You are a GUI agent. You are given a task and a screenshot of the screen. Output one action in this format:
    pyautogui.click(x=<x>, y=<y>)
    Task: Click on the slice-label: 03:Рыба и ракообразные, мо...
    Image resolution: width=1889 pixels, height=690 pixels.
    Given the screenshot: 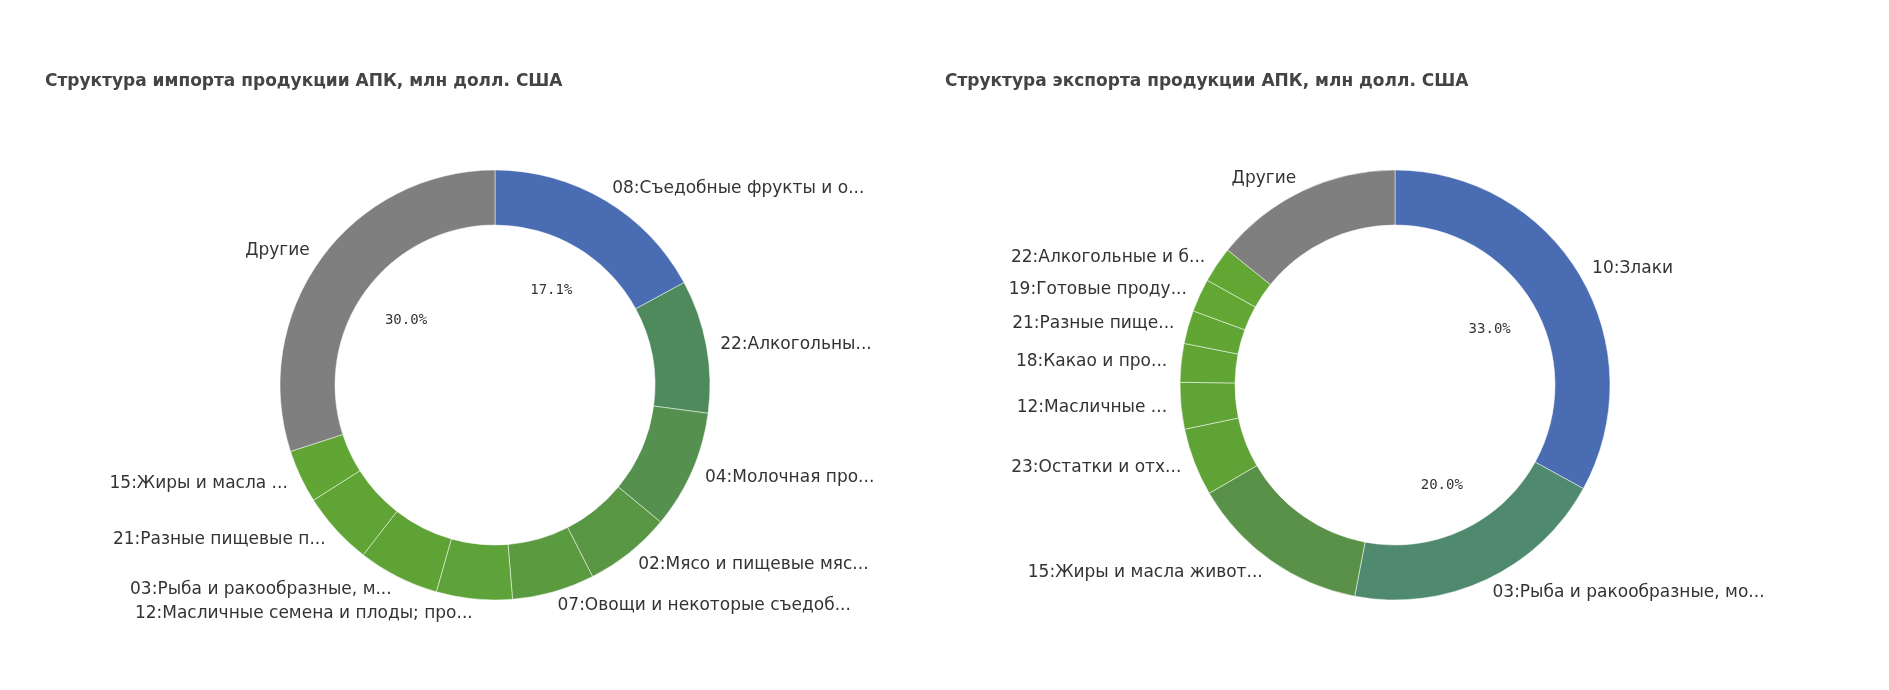 What is the action you would take?
    pyautogui.click(x=1628, y=591)
    